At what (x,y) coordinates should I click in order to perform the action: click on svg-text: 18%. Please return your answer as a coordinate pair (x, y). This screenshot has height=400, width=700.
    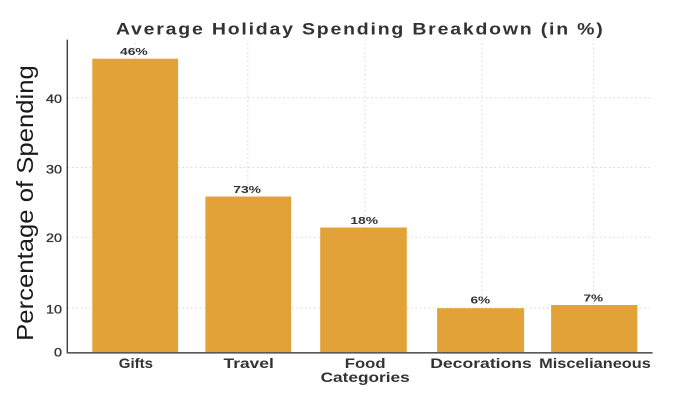
    Looking at the image, I should click on (364, 221).